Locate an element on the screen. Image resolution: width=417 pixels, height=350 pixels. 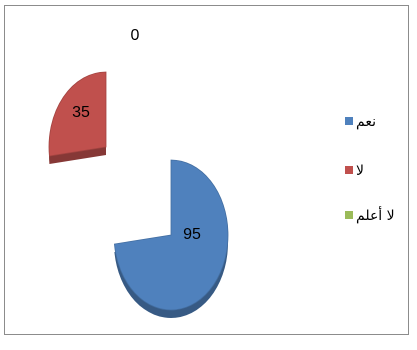
legend: نعم لا لا أعلم is located at coordinates (370, 169).